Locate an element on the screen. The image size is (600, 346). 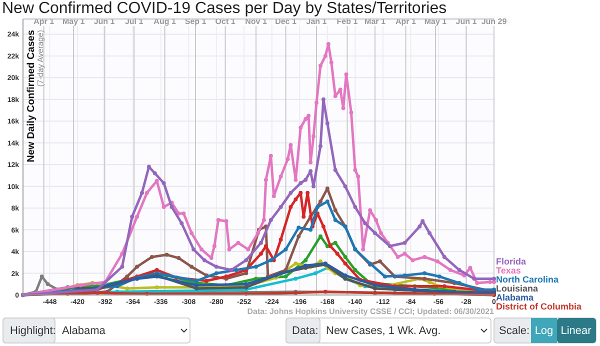
text: Linear is located at coordinates (576, 331).